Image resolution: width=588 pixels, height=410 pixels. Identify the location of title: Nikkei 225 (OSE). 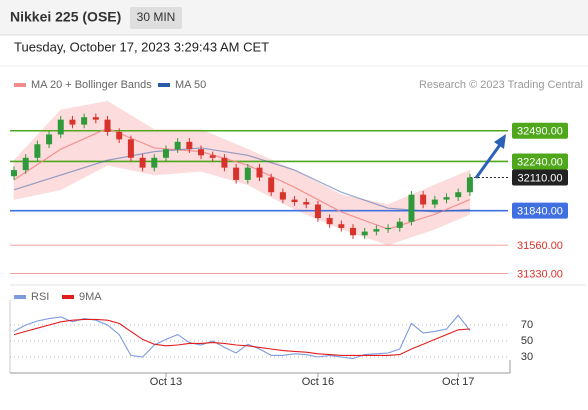
(65, 17).